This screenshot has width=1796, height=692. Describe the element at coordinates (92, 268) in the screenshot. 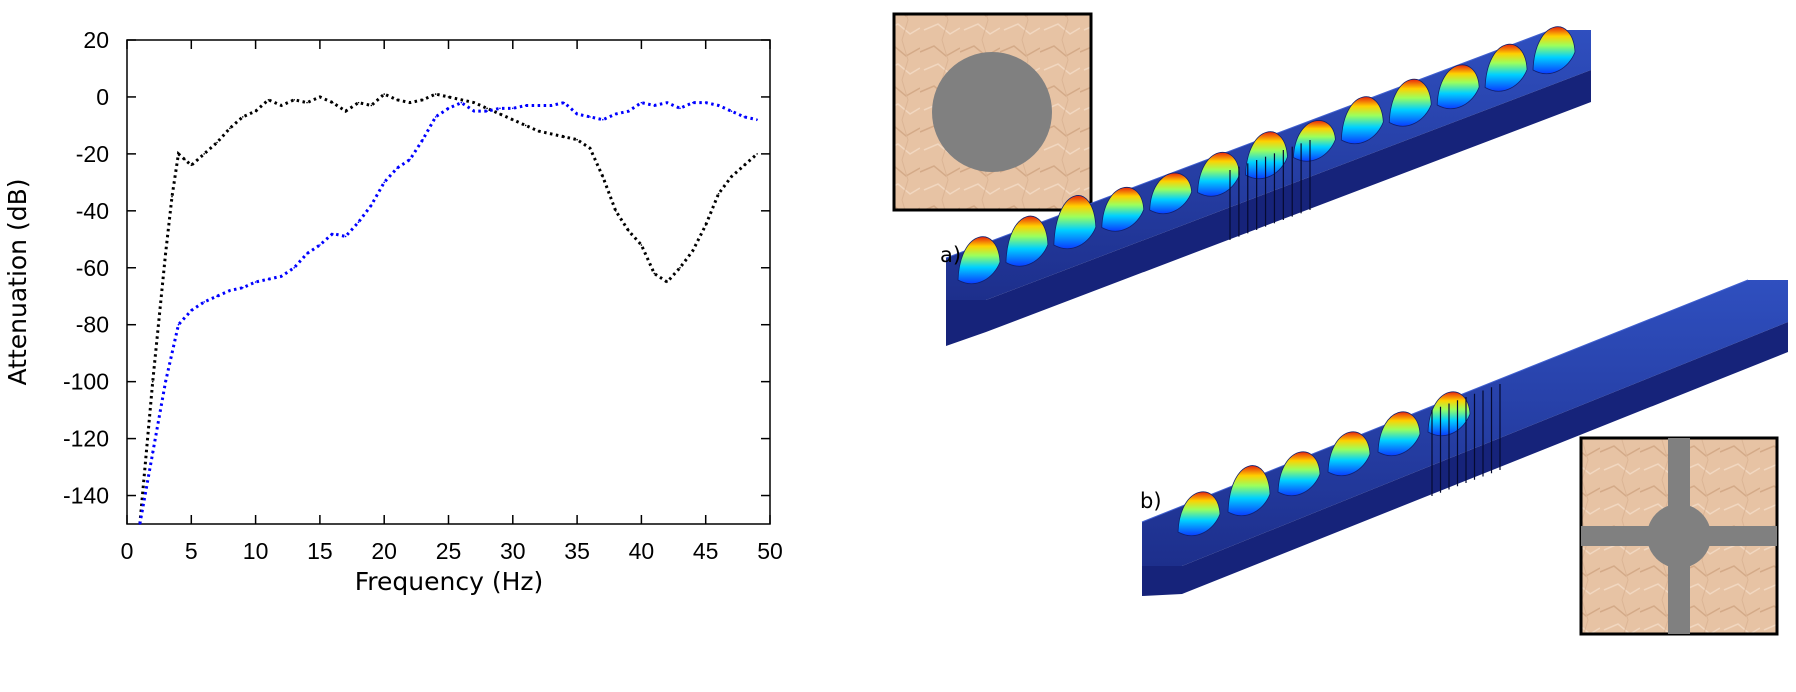

I see `y-tick-label: -60` at that location.